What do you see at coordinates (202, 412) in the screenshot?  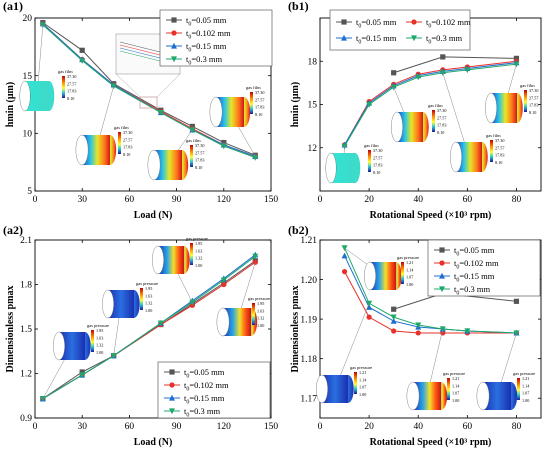 I see `legend-label: t0=0.3 mm` at bounding box center [202, 412].